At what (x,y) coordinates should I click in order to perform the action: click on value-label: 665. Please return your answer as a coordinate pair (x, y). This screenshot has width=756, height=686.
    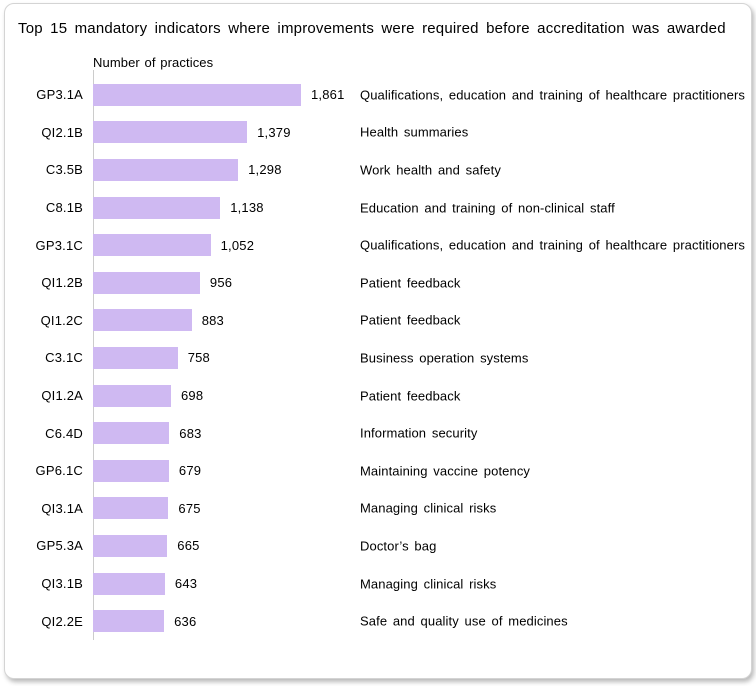
    Looking at the image, I should click on (188, 546).